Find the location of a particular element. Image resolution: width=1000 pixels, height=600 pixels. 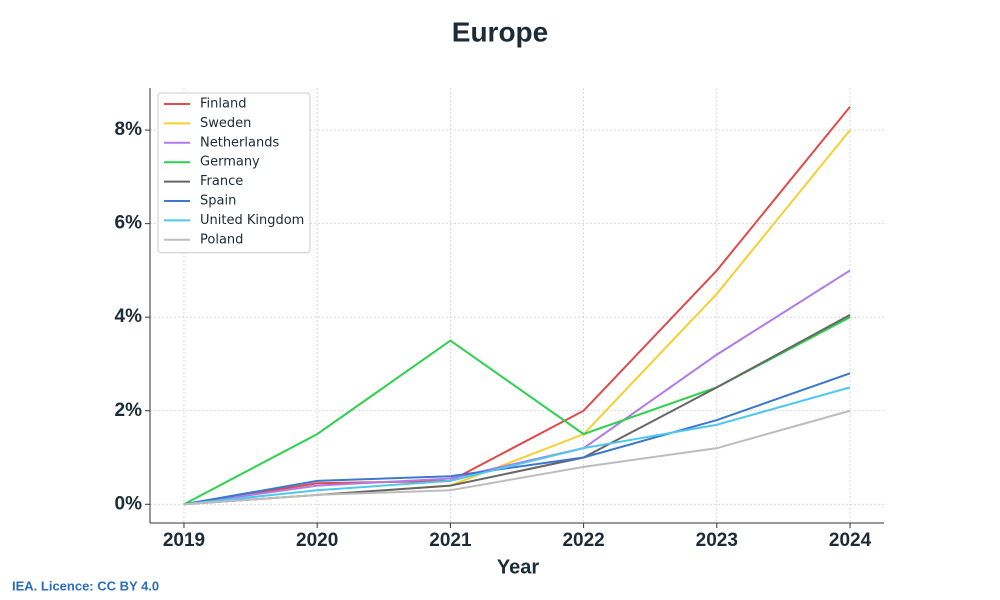

x-axis-label: Year is located at coordinates (518, 567).